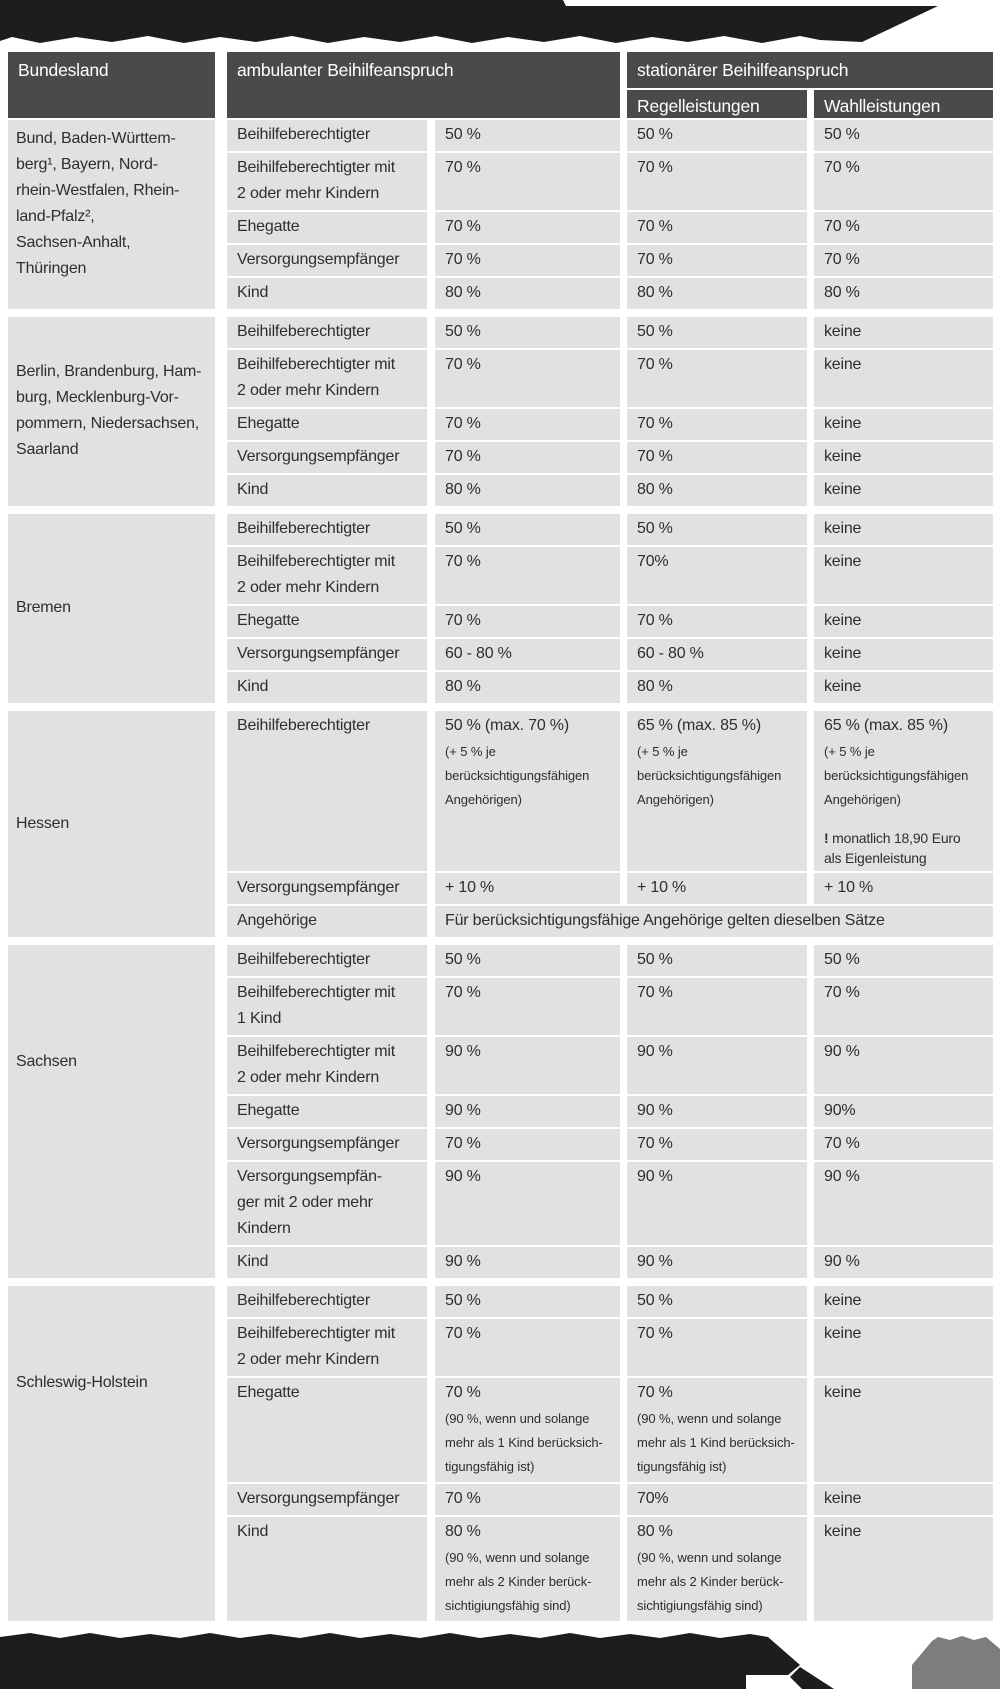 This screenshot has width=1000, height=1689. I want to click on row-label-cell: Versorgungsempfänger, so click(327, 1144).